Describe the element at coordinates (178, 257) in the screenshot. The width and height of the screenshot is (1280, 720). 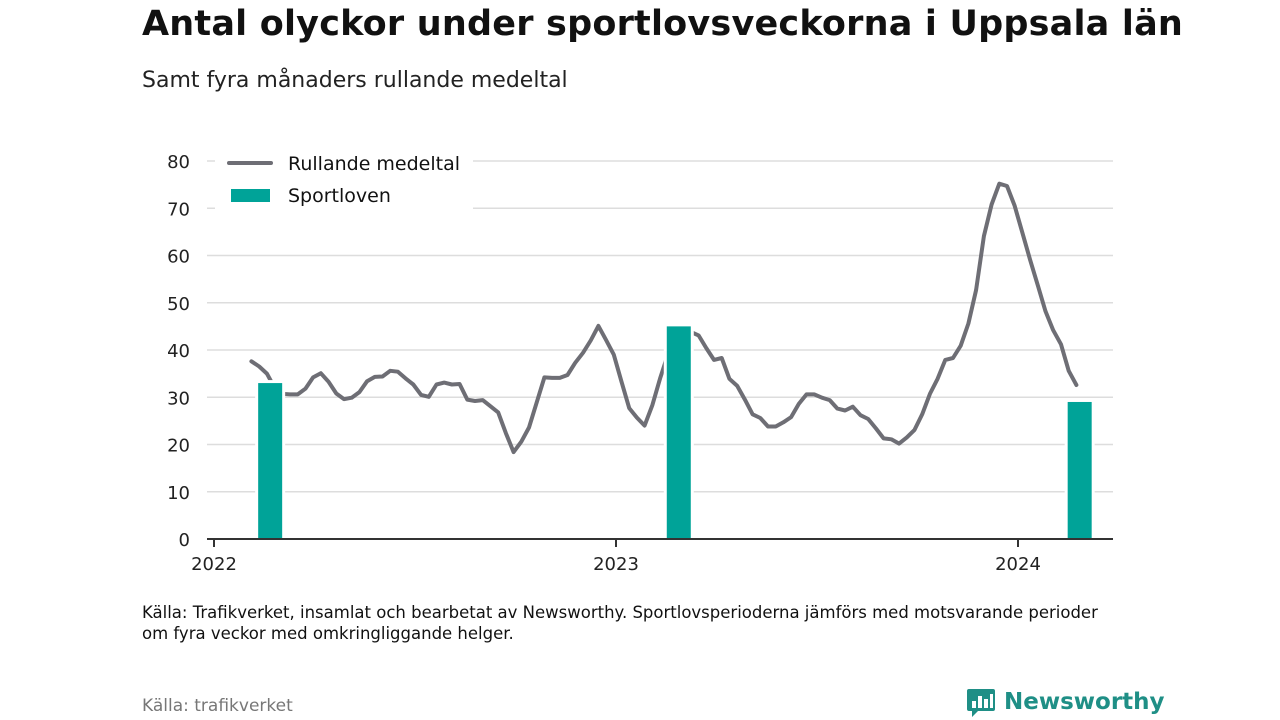
I see `y-tick-label: 60` at that location.